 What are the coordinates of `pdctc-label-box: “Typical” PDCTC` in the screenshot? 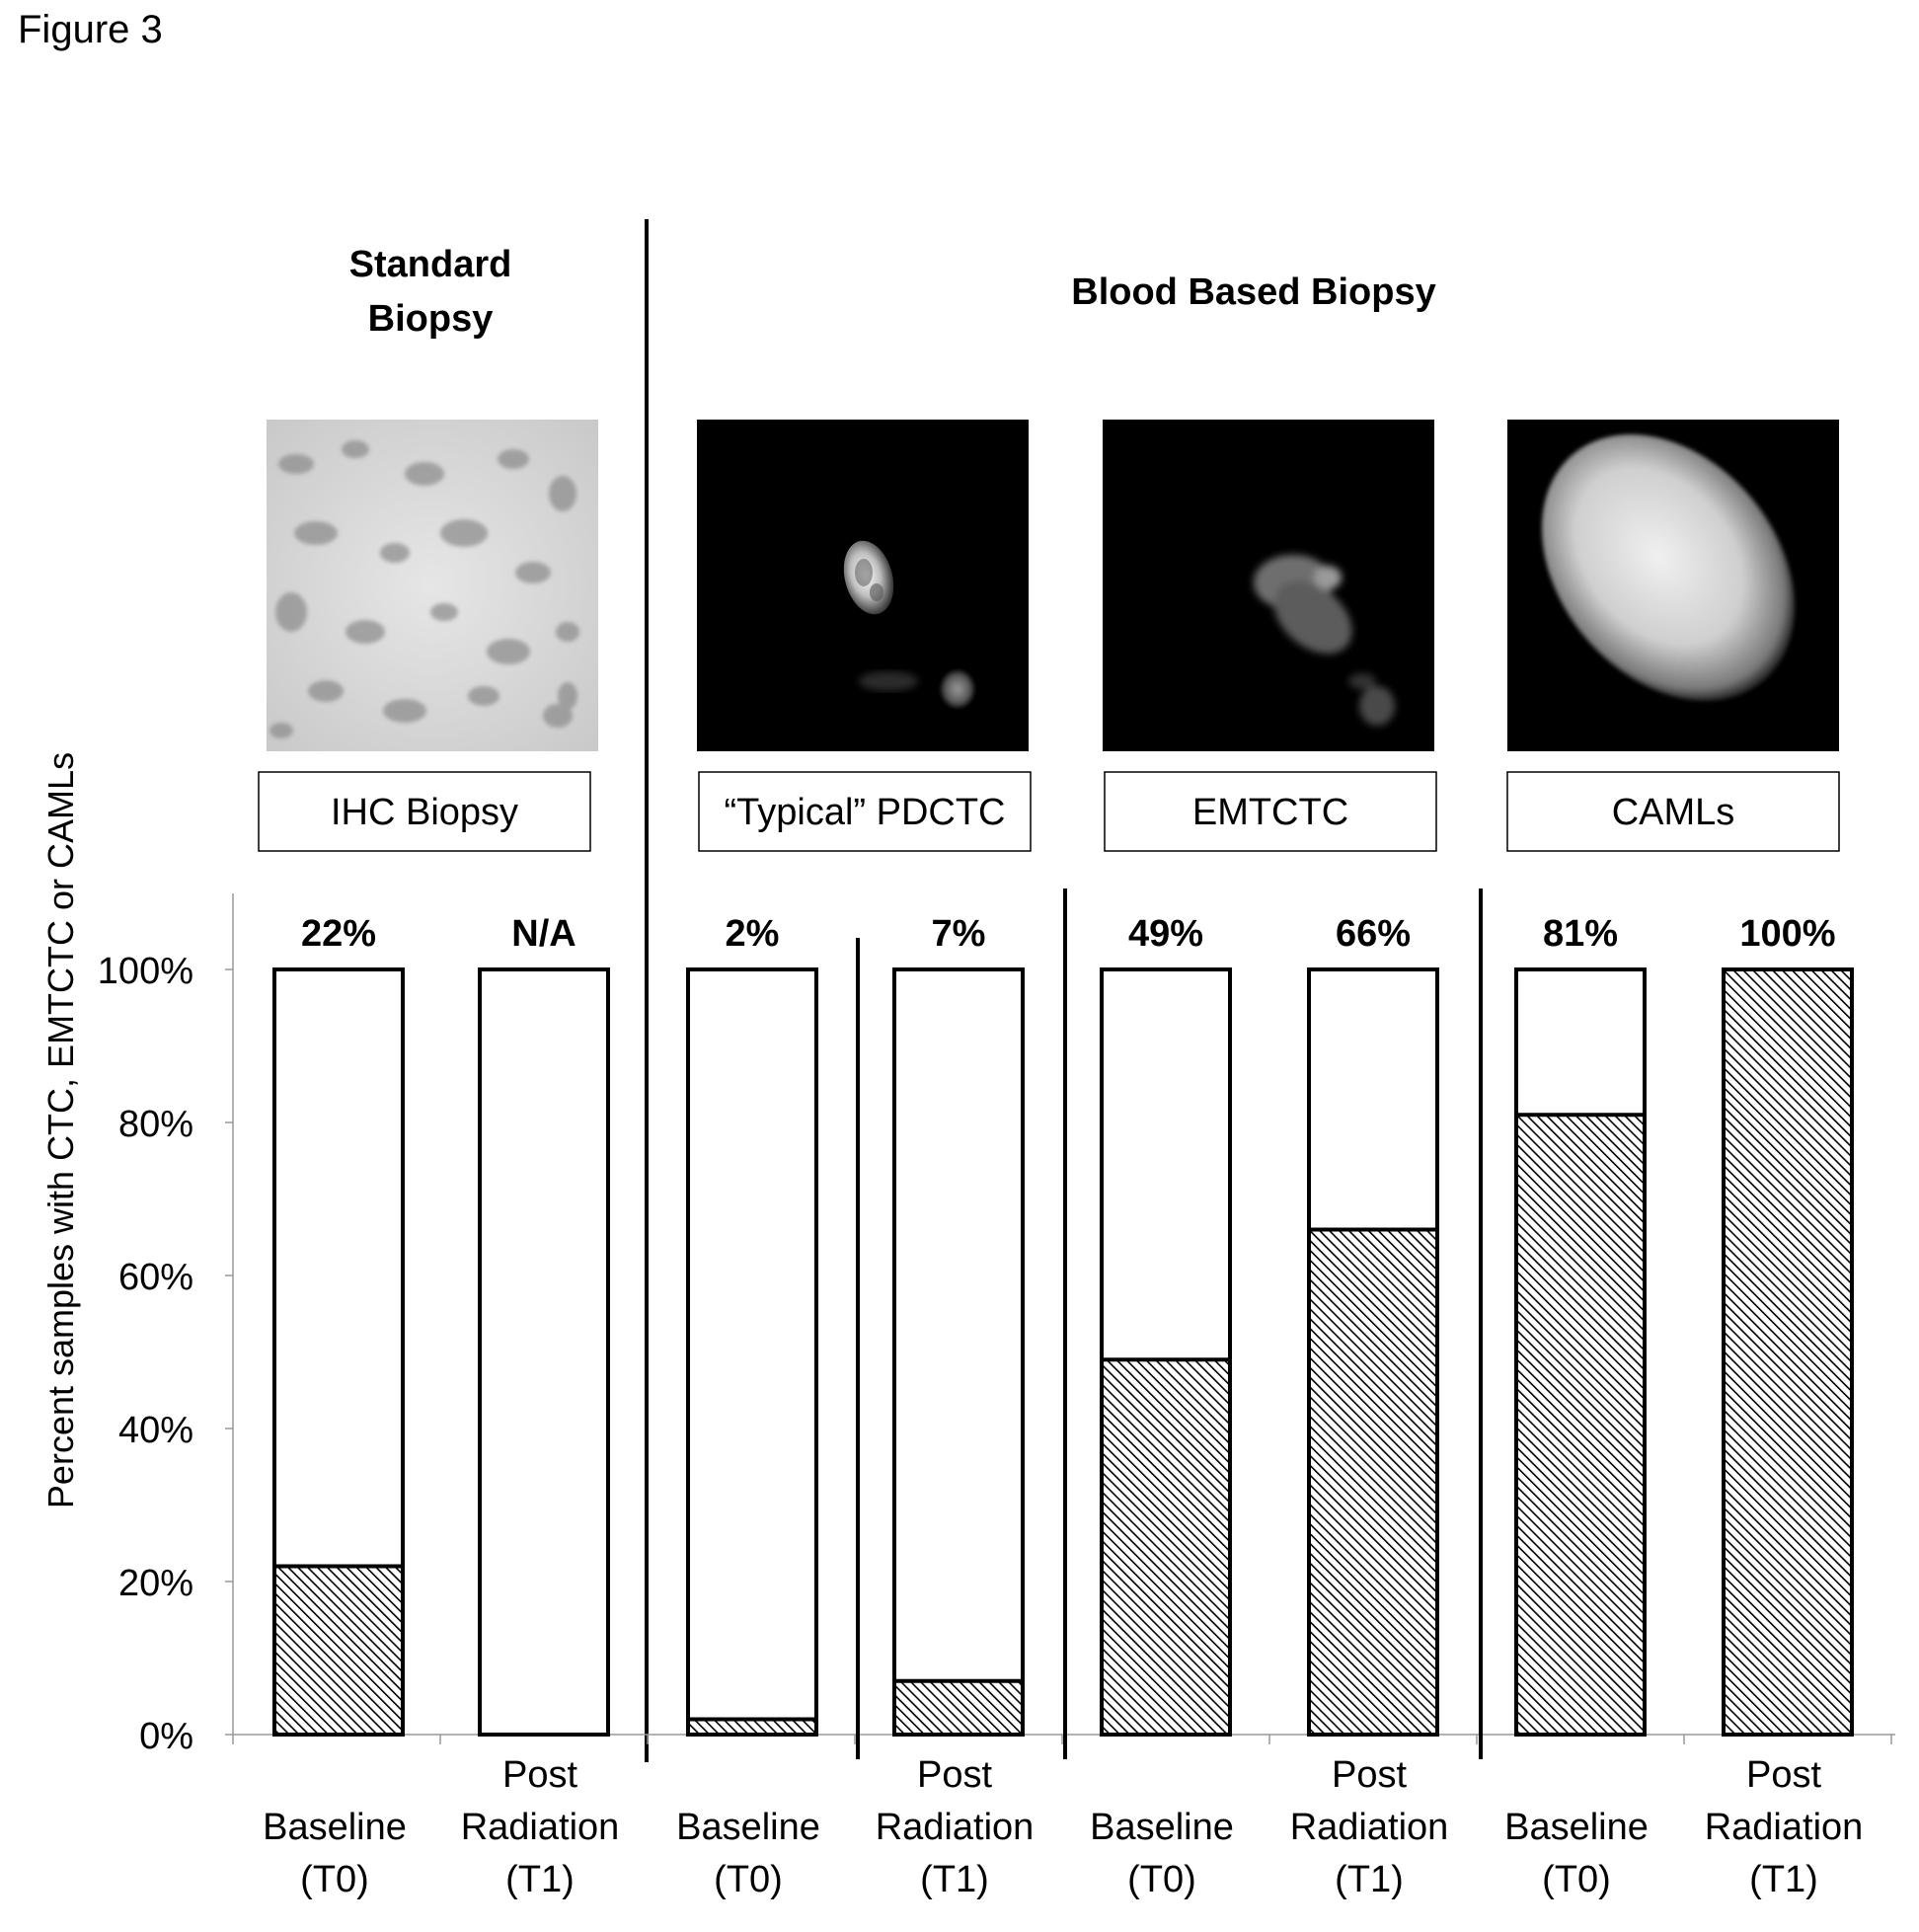 It's located at (865, 811).